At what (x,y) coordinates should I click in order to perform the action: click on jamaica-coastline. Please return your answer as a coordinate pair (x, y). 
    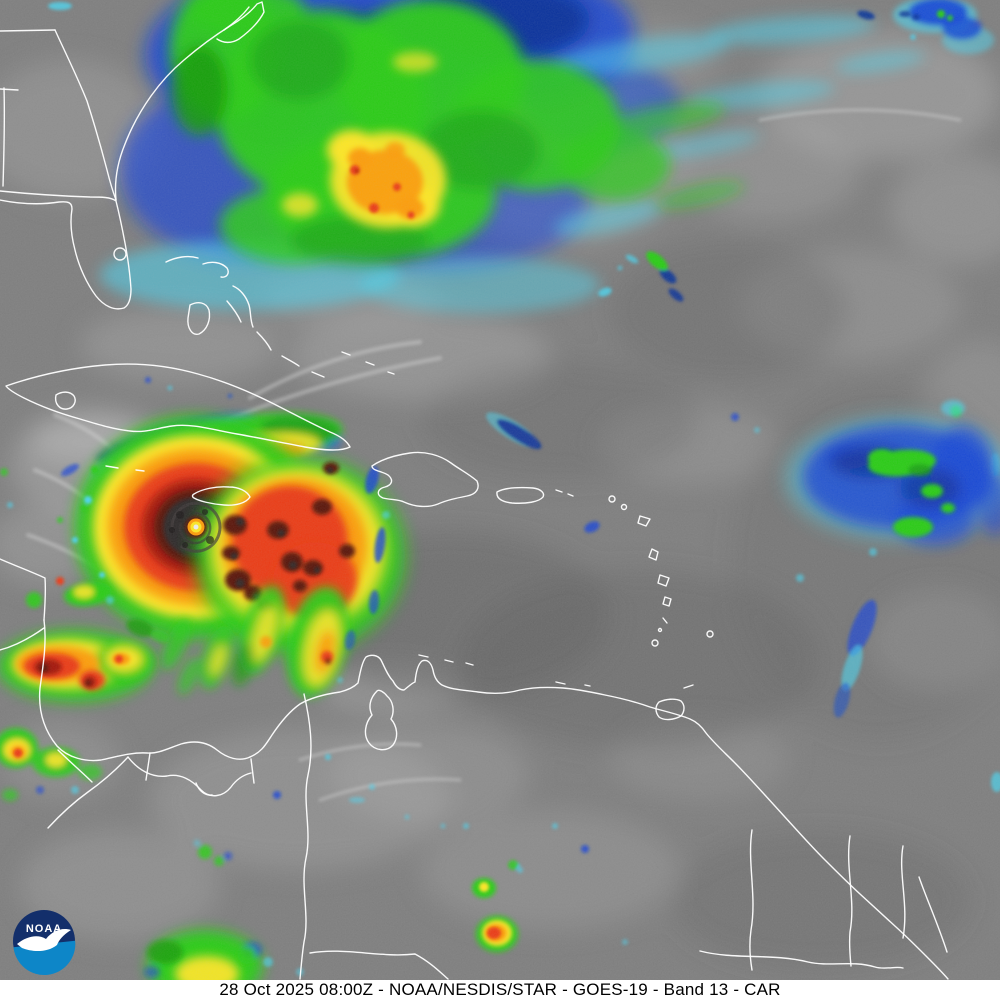
    Looking at the image, I should click on (221, 496).